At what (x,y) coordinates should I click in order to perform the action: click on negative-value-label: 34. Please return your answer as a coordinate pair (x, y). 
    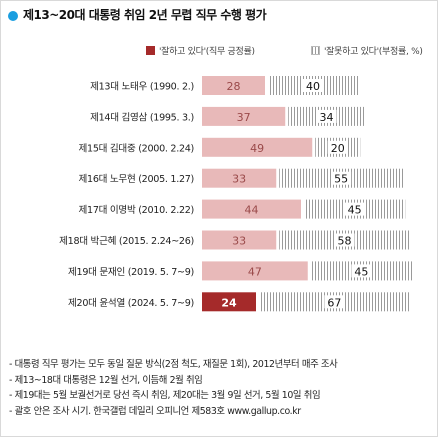
    Looking at the image, I should click on (327, 117).